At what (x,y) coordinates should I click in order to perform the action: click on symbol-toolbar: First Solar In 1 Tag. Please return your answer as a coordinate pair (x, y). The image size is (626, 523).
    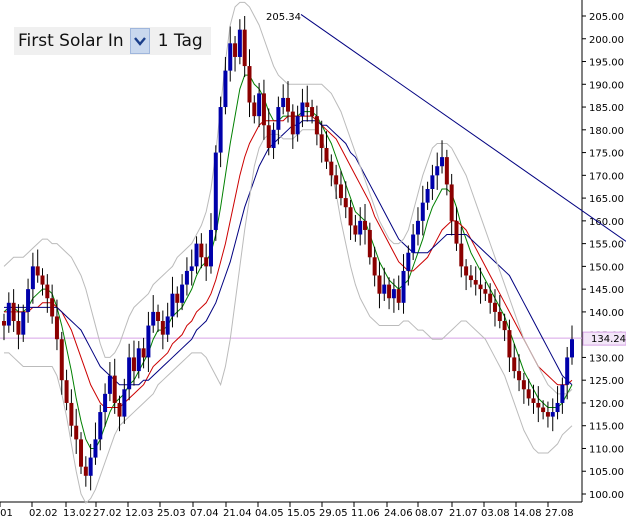
    Looking at the image, I should click on (112, 41).